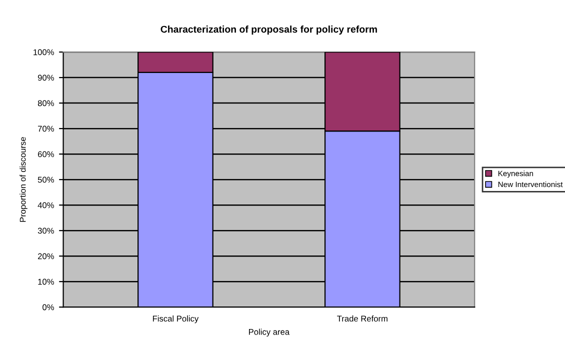  I want to click on y-tick-label: 90%, so click(46, 77).